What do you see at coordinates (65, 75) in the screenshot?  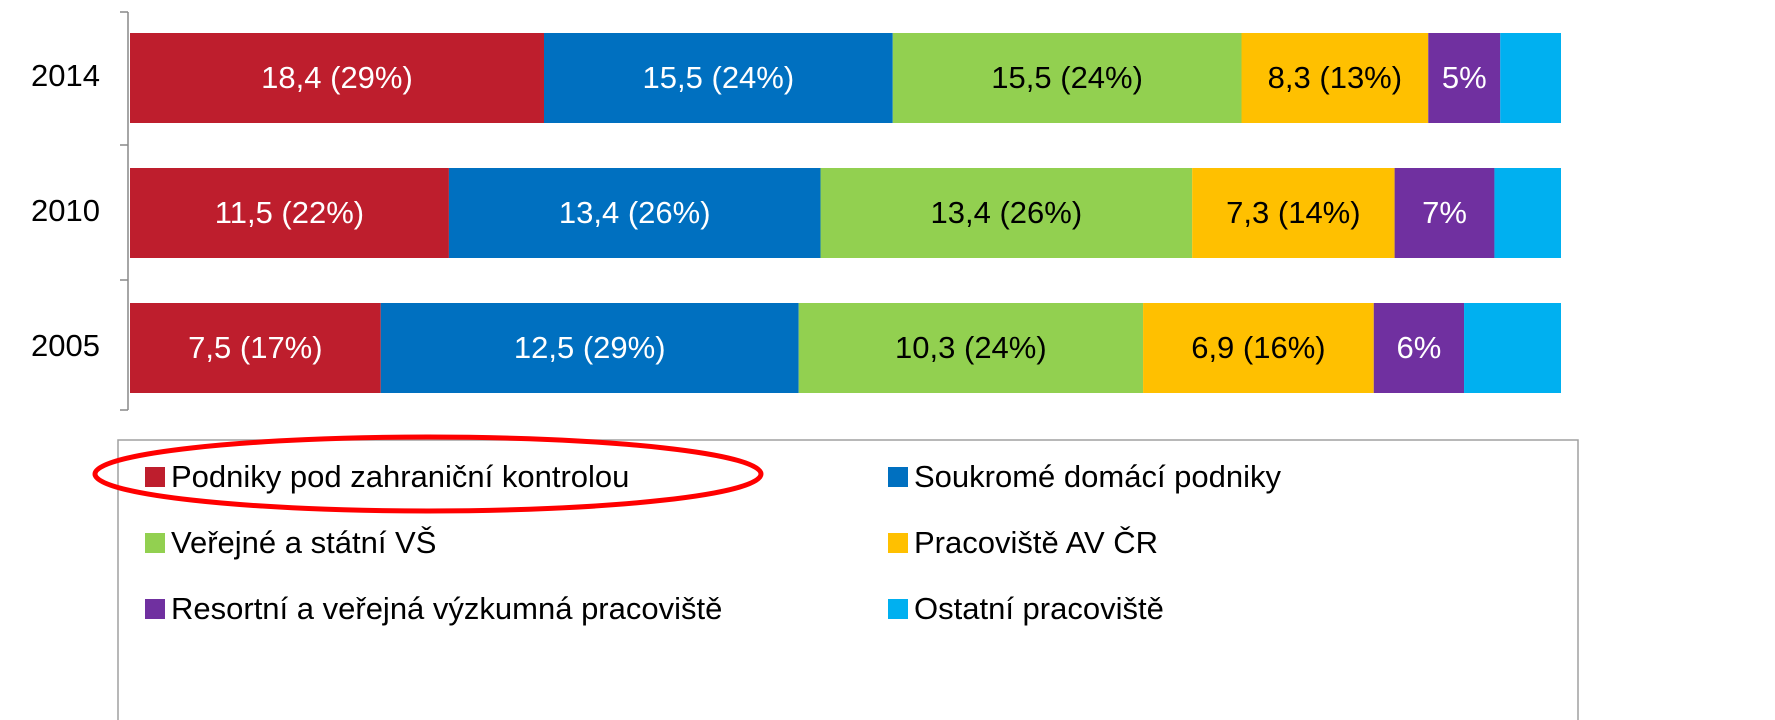 I see `y-tick-label: 2014` at bounding box center [65, 75].